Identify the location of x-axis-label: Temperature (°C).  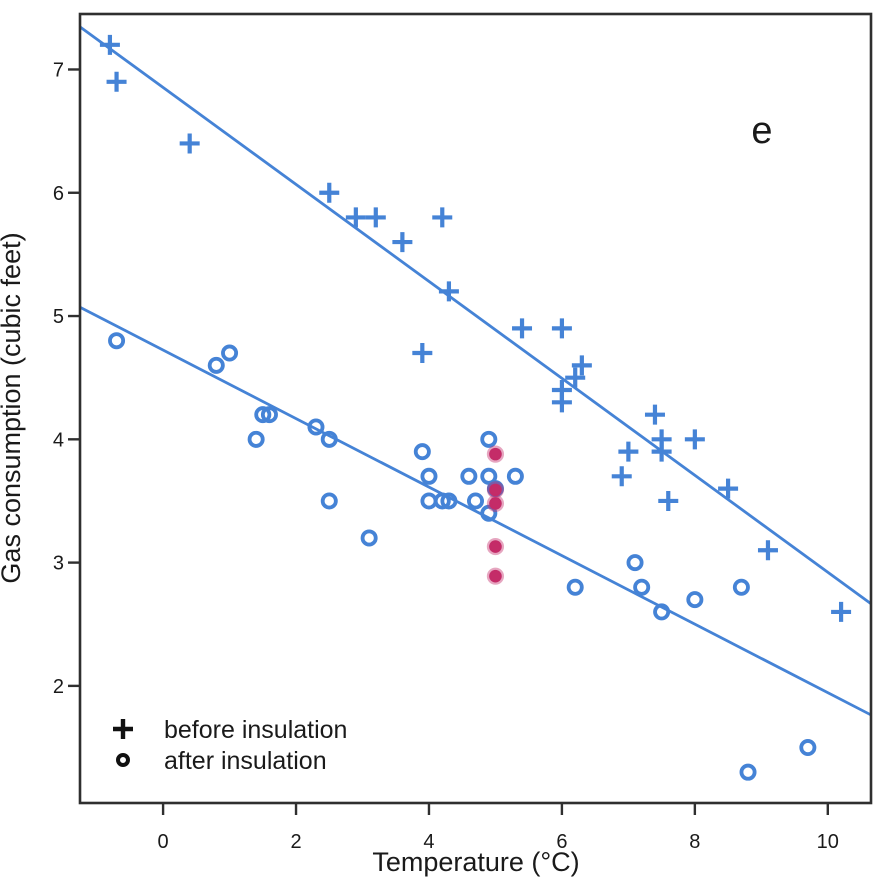
(475, 862).